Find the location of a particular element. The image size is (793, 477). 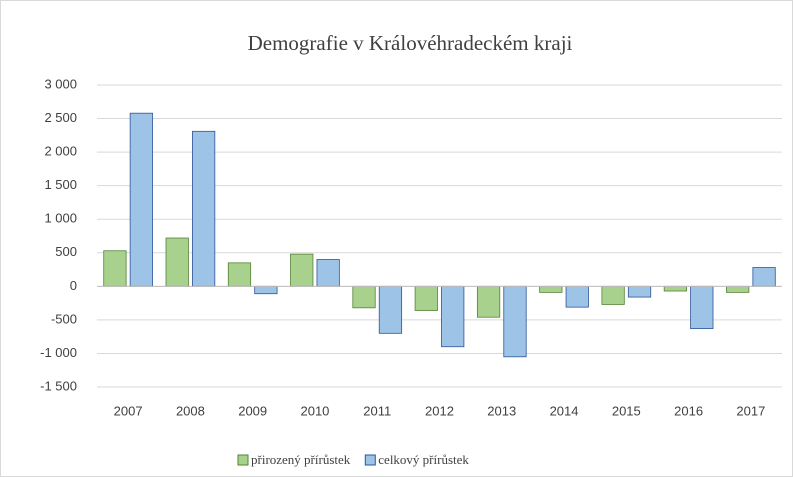

x-tick-label: 2009 is located at coordinates (252, 410).